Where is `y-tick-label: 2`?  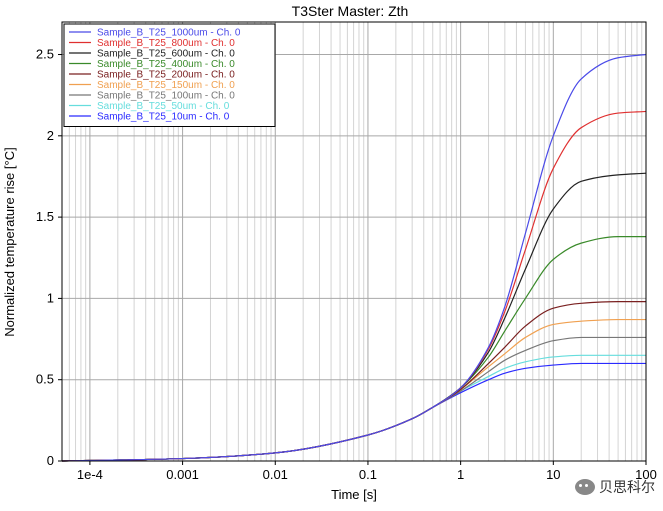 y-tick-label: 2 is located at coordinates (50, 135).